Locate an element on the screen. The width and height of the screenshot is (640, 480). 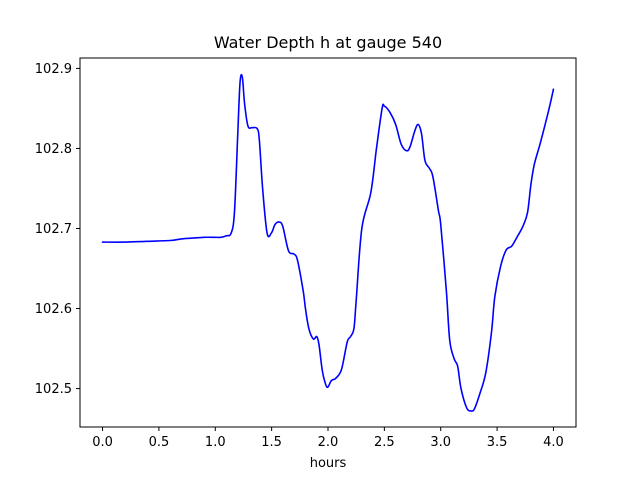
x-tick-label: 4.0 is located at coordinates (553, 442).